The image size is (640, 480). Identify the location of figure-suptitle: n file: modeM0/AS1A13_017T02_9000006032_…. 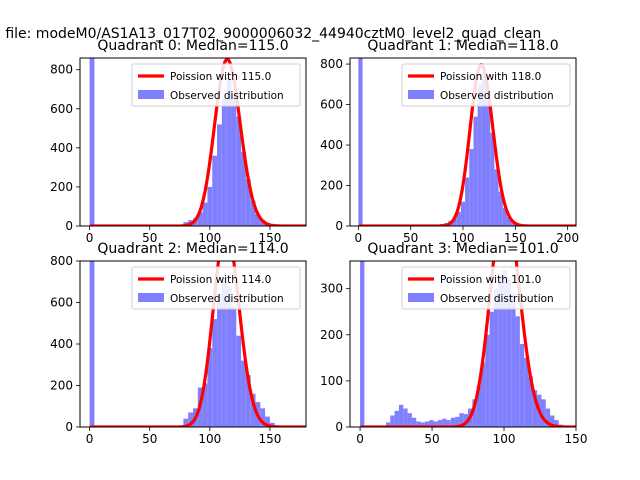
(270, 34).